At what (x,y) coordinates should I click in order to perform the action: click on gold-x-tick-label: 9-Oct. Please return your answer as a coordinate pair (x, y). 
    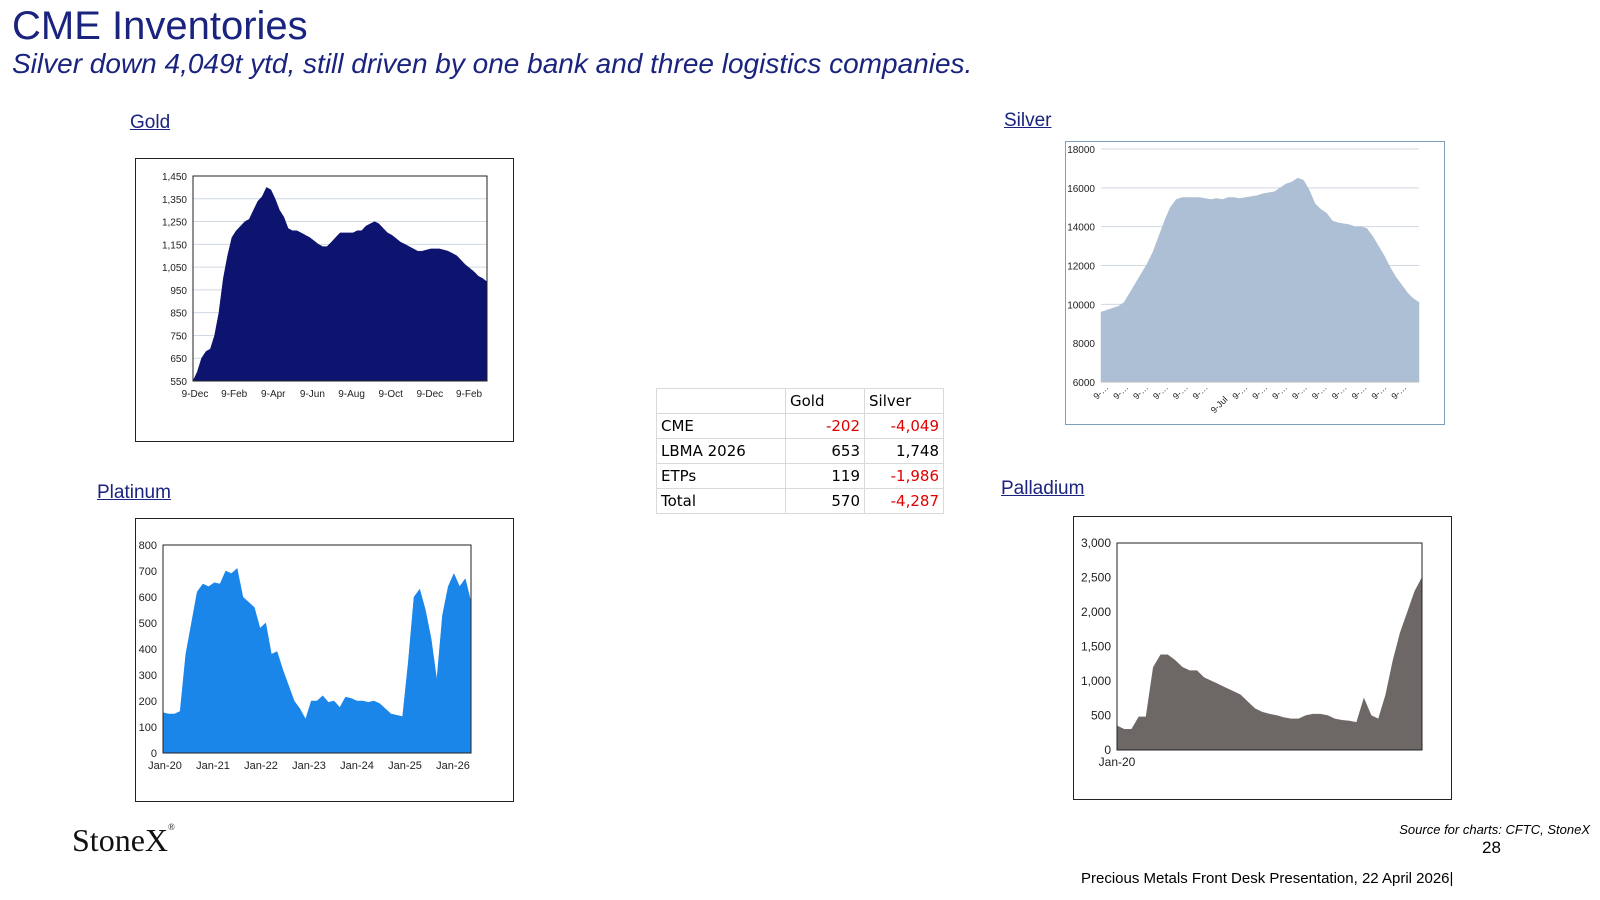
    Looking at the image, I should click on (390, 394).